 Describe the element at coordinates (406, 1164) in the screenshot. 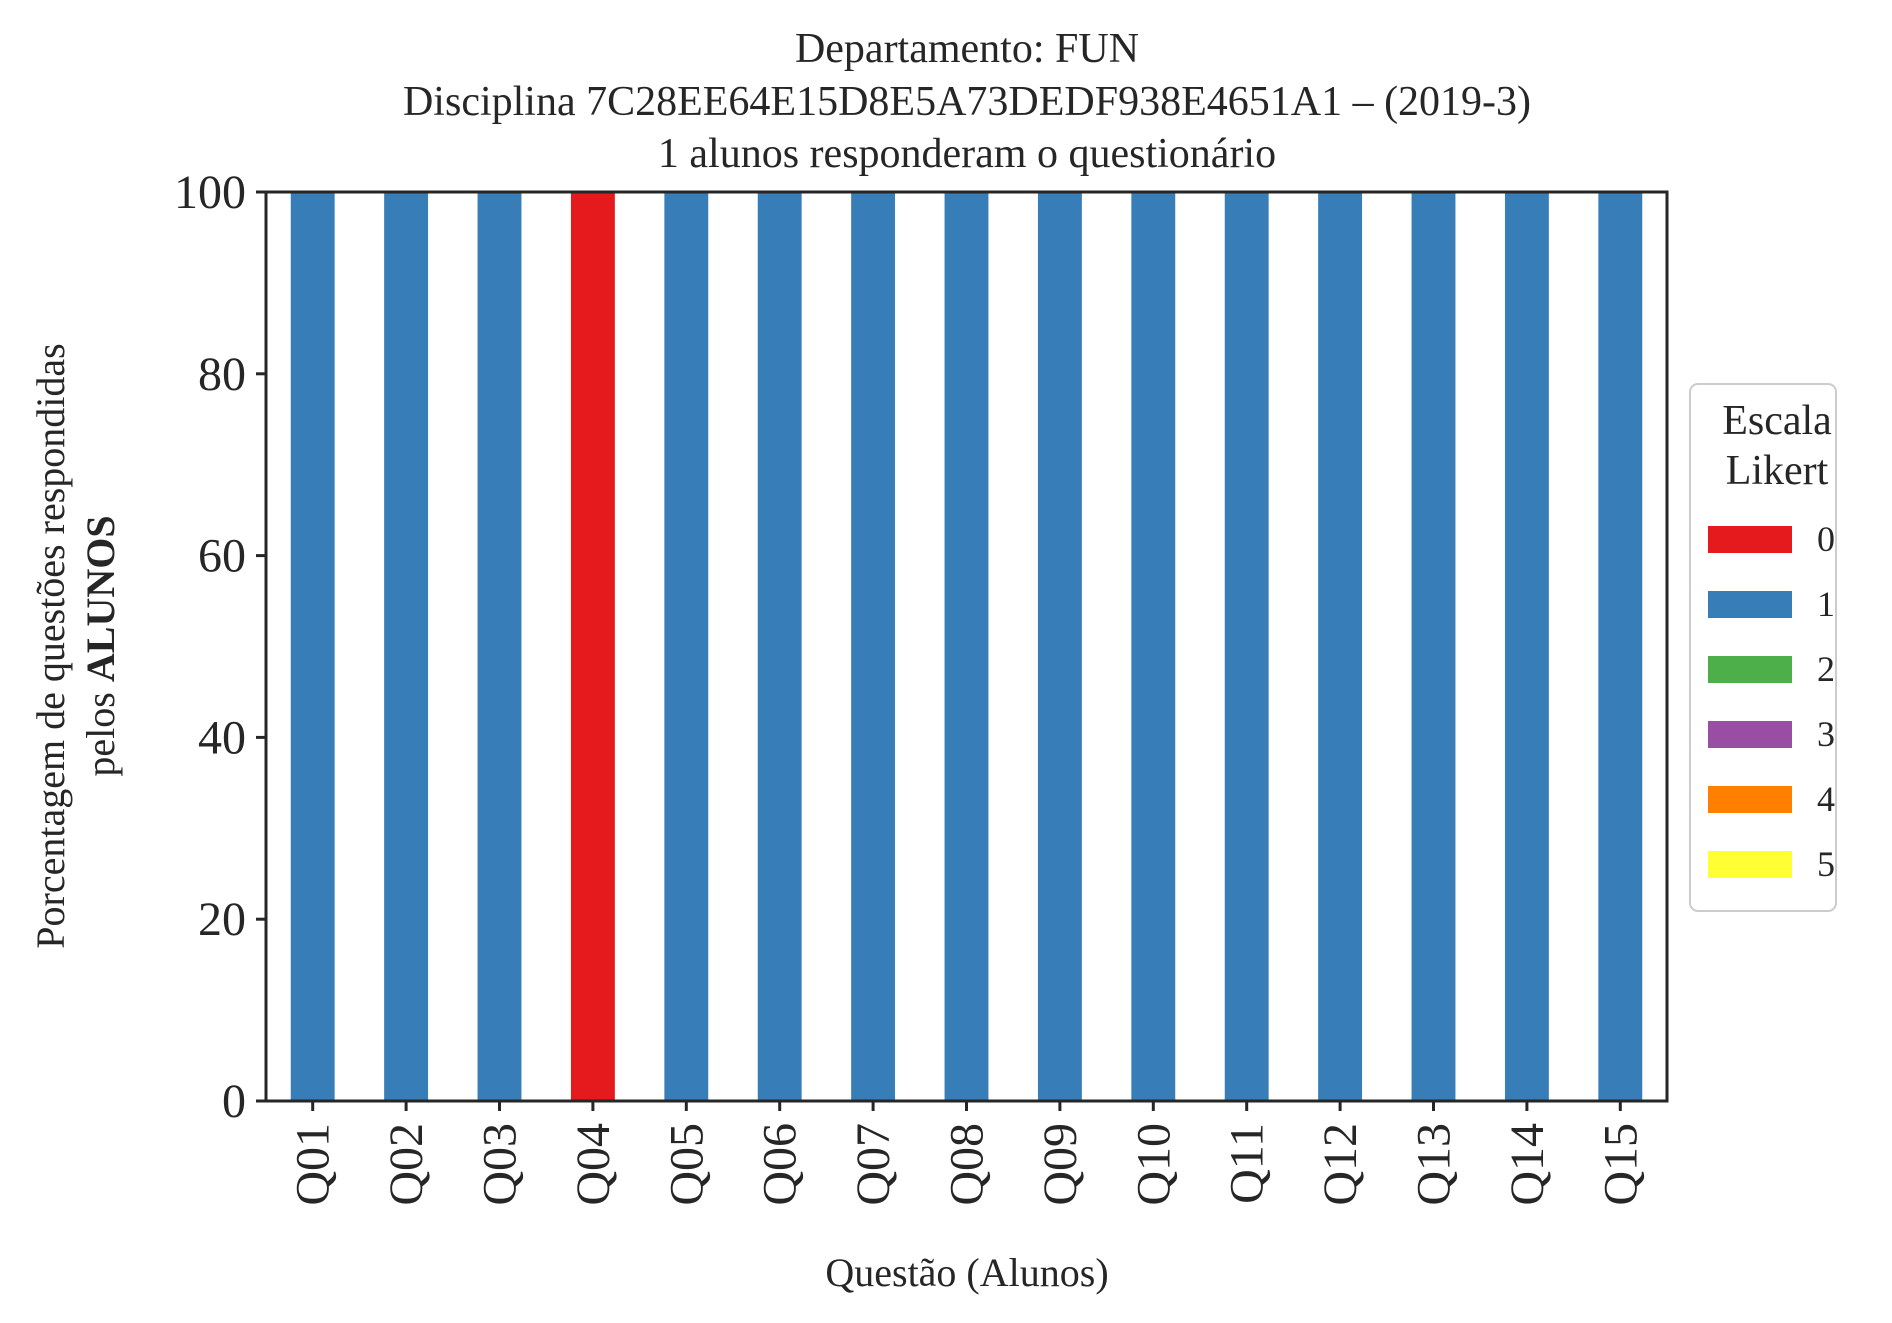

I see `x-tick-label-q02: Q02` at that location.